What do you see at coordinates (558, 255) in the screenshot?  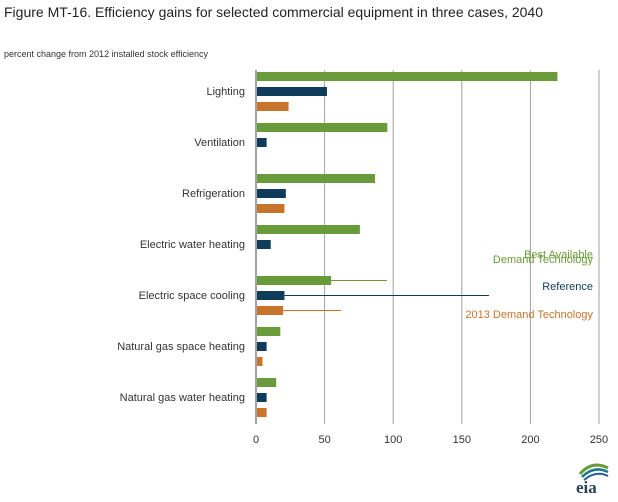 I see `legend-label: Best Available` at bounding box center [558, 255].